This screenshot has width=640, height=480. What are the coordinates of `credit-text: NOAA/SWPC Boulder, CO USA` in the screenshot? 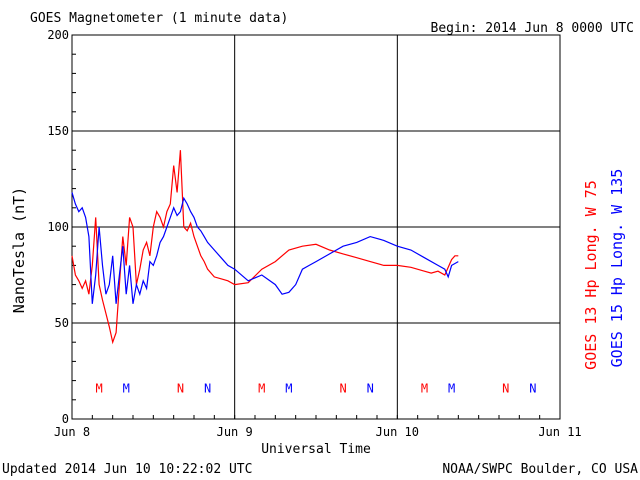 It's located at (540, 469).